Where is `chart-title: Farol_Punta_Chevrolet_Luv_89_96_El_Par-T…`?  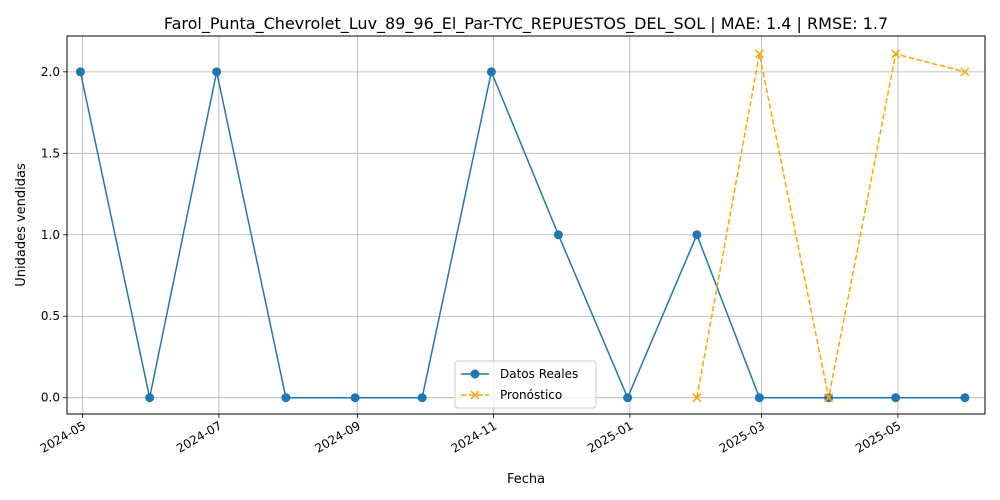
chart-title: Farol_Punta_Chevrolet_Luv_89_96_El_Par-T… is located at coordinates (526, 24).